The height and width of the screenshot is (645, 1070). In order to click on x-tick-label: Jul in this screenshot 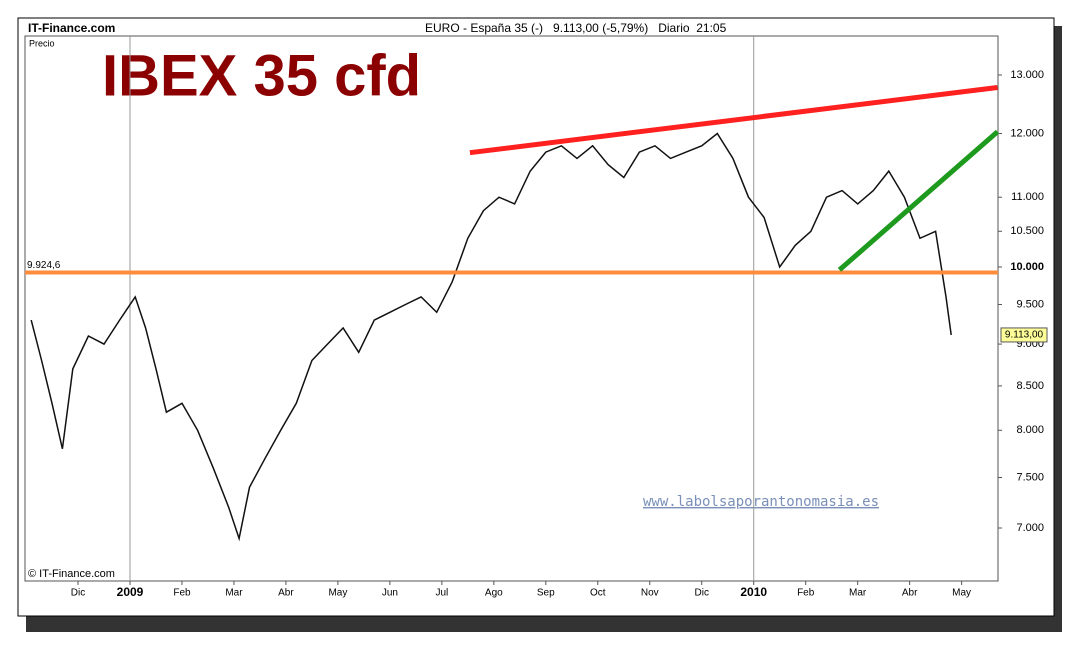, I will do `click(441, 593)`.